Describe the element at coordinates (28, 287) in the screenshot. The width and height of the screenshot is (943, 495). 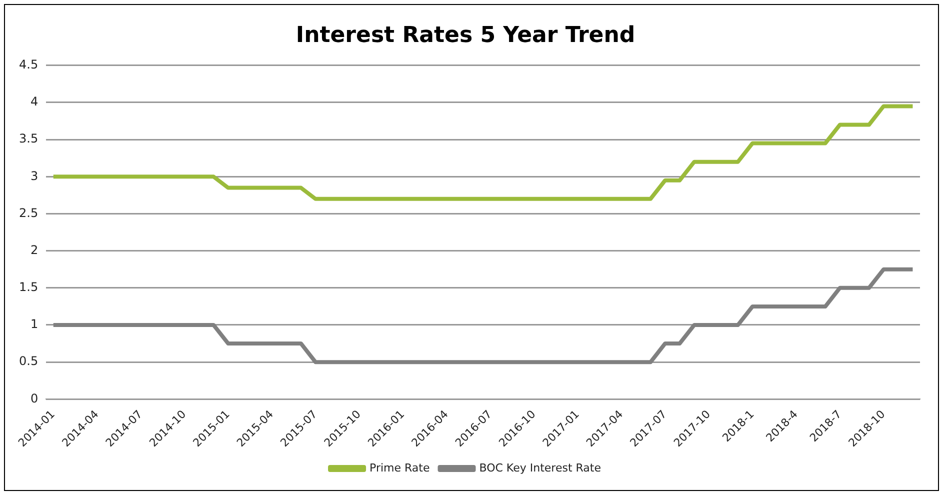
I see `y-tick-label: 1.5` at that location.